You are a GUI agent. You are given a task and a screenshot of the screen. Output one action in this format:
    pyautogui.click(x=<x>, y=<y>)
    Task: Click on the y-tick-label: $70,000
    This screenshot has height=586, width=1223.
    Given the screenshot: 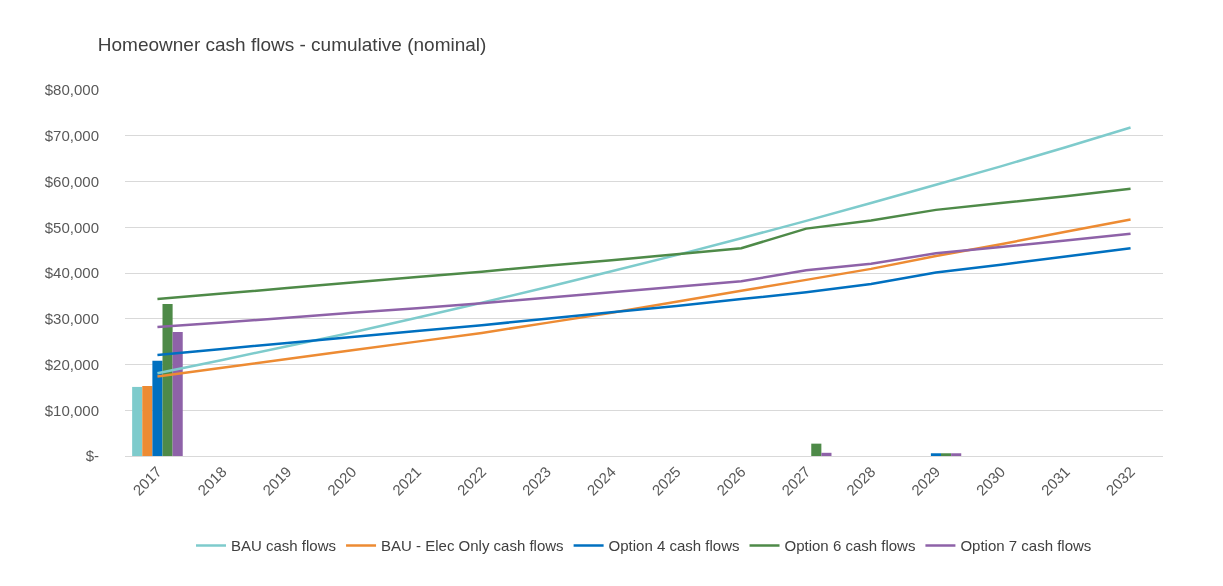 What is the action you would take?
    pyautogui.click(x=71, y=135)
    